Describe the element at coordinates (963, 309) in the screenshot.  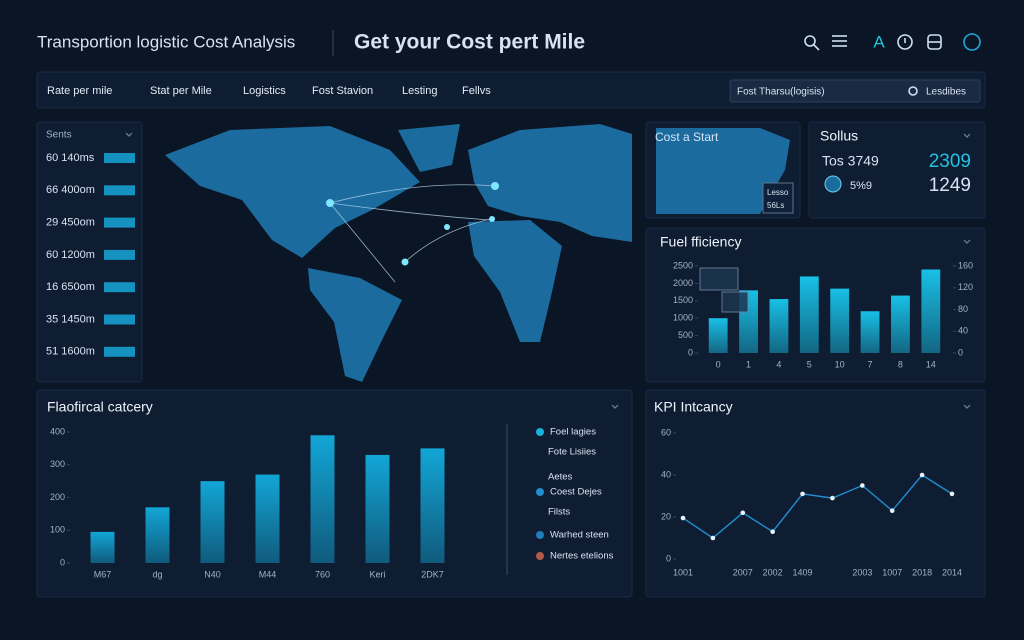
I see `y-tick-label: 80` at that location.